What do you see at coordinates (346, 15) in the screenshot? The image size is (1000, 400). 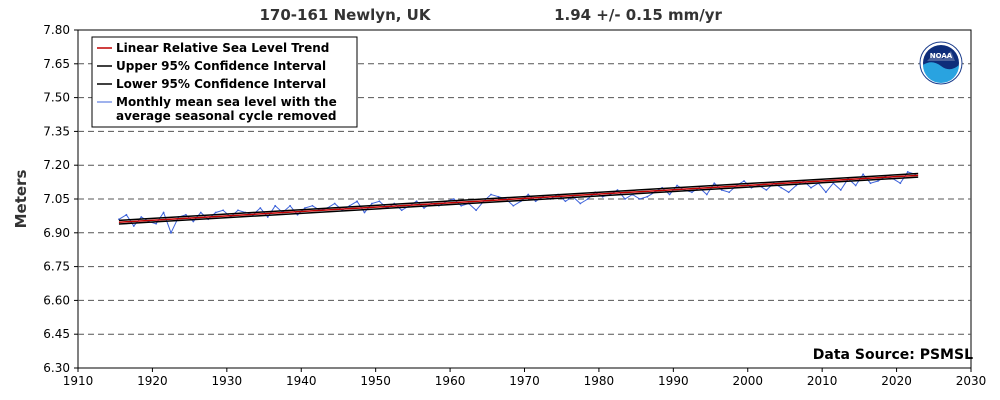 I see `station-title: 170-161 Newlyn, UK` at bounding box center [346, 15].